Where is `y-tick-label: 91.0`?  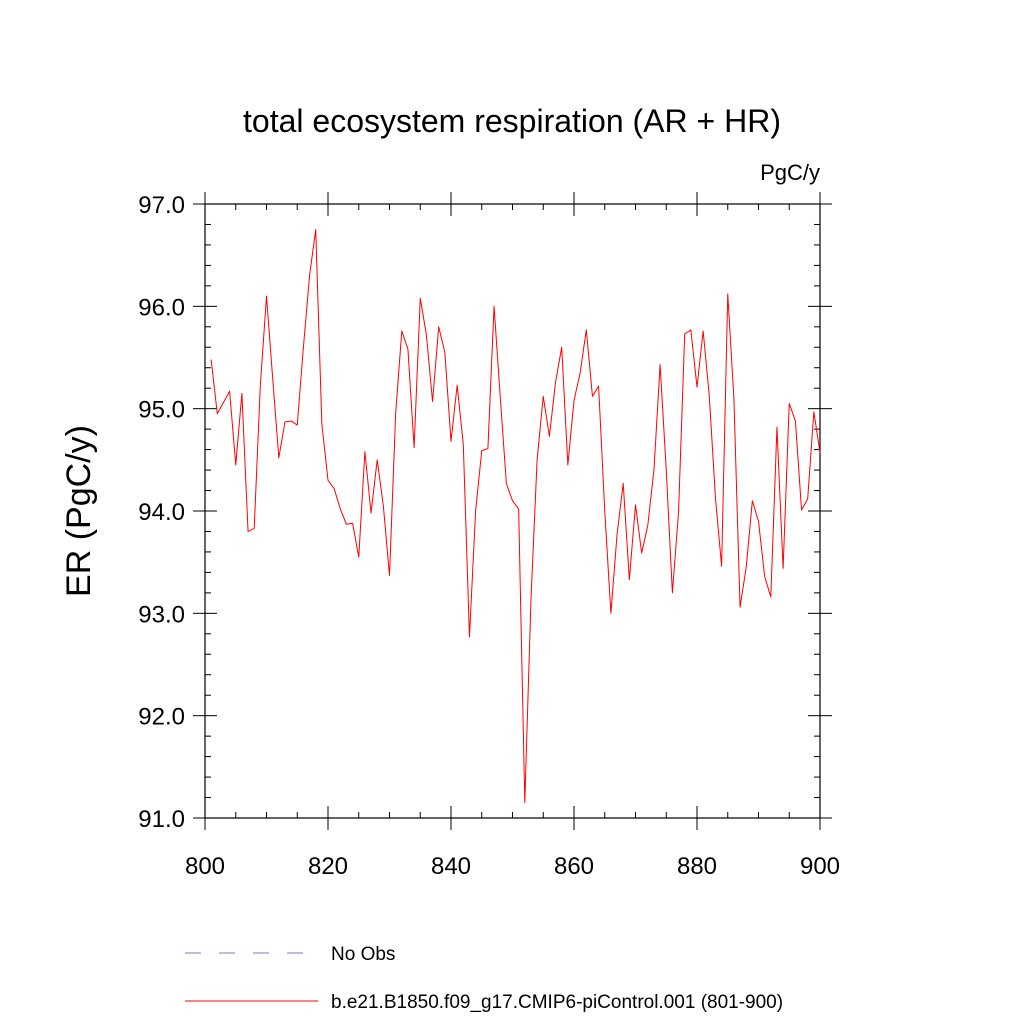 y-tick-label: 91.0 is located at coordinates (161, 819).